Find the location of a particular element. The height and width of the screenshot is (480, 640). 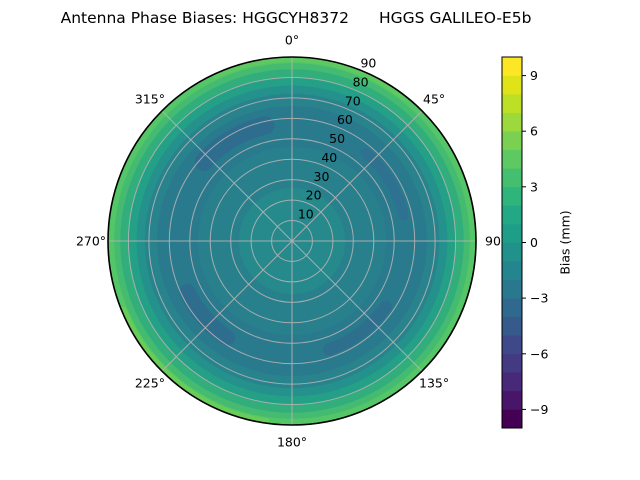

r-tick-label: 10 is located at coordinates (306, 214).